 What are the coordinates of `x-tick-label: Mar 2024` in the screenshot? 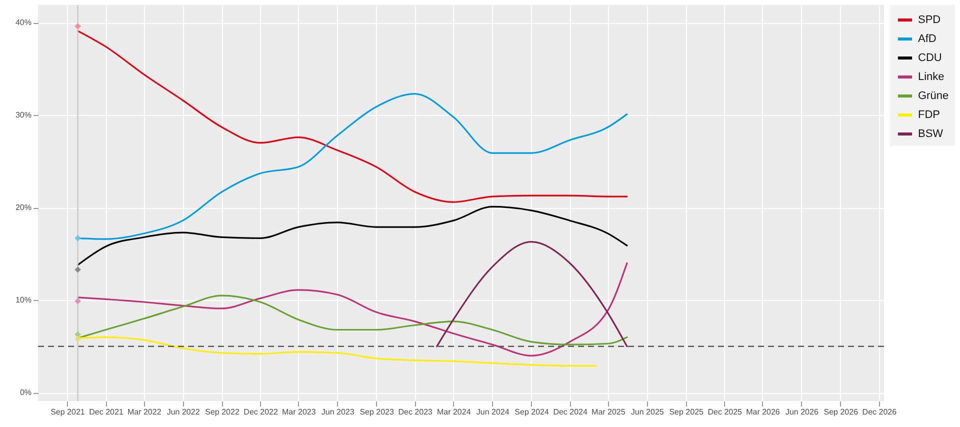 It's located at (454, 412).